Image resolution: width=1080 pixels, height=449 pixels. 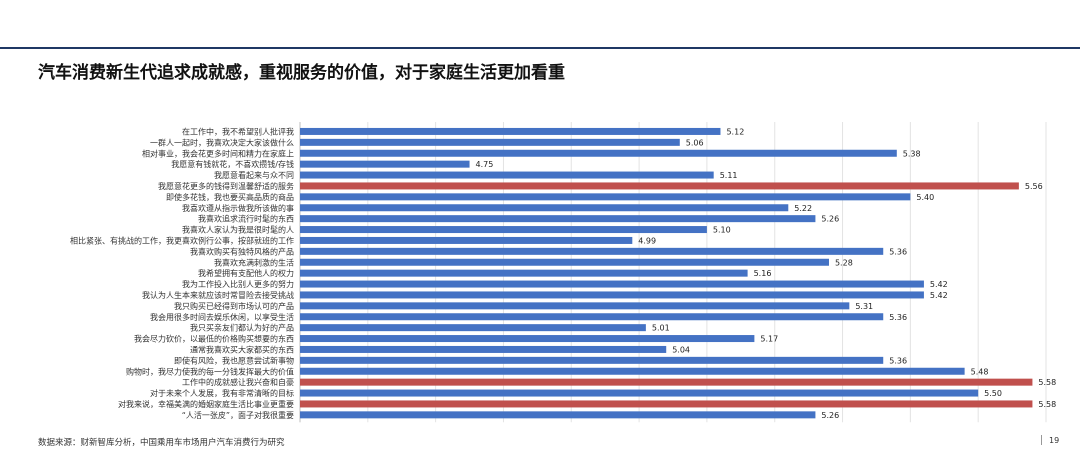 What do you see at coordinates (246, 273) in the screenshot?
I see `category-label: 我希望拥有支配他人的权力` at bounding box center [246, 273].